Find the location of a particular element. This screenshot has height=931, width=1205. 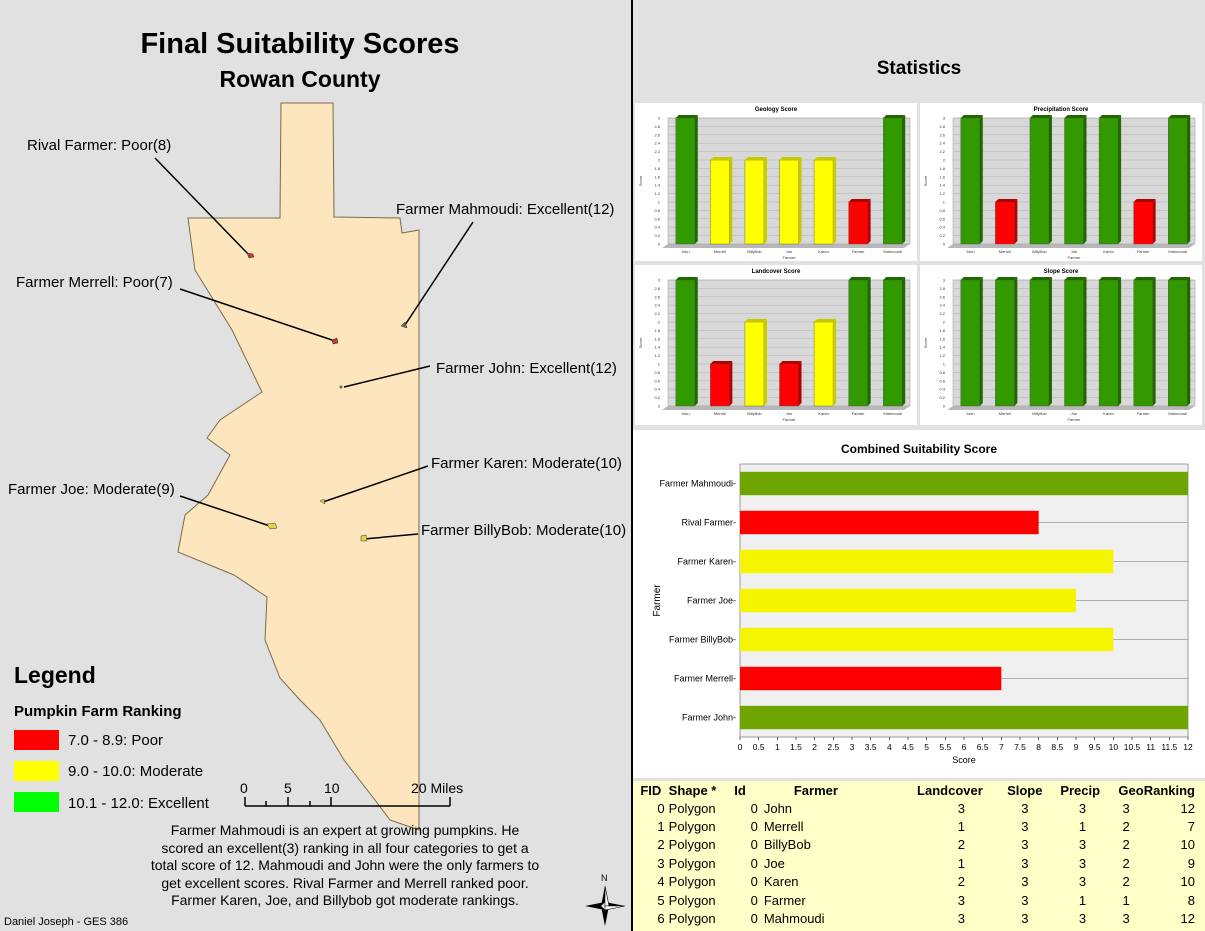

x-tick-label: 10 is located at coordinates (1114, 747).